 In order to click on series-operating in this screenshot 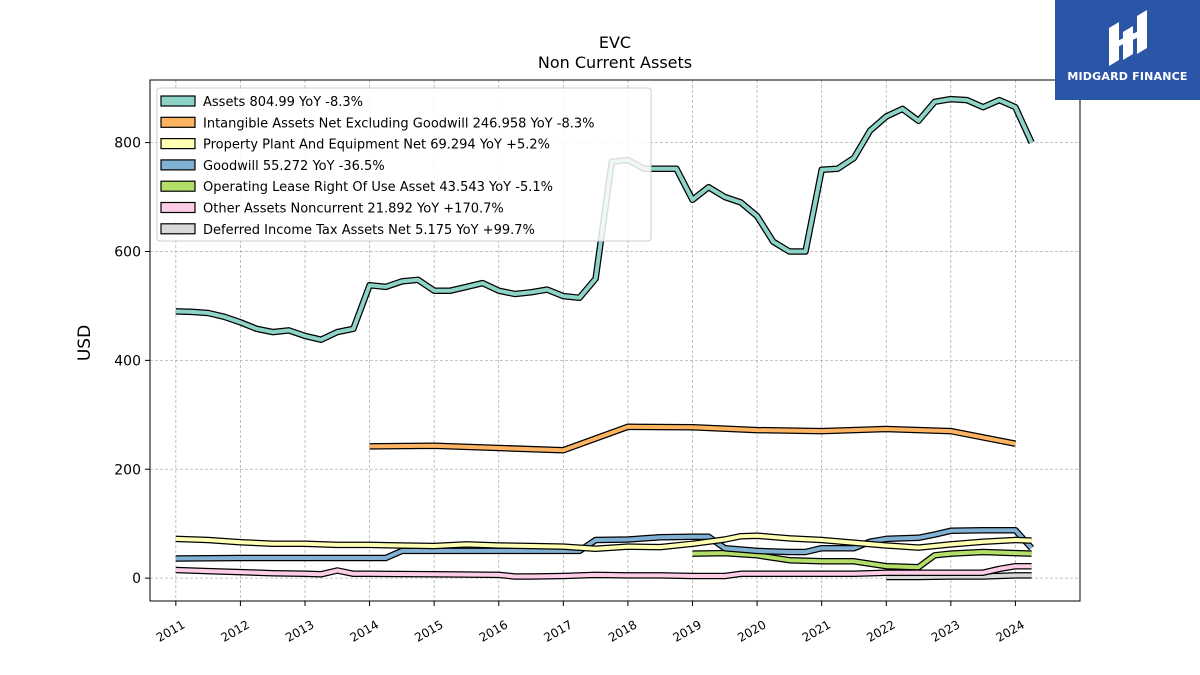, I will do `click(862, 559)`.